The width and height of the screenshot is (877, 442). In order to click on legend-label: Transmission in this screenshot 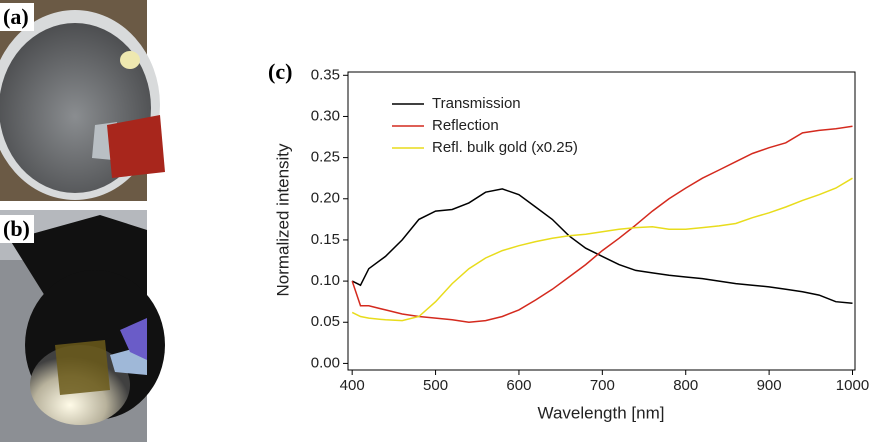, I will do `click(476, 103)`.